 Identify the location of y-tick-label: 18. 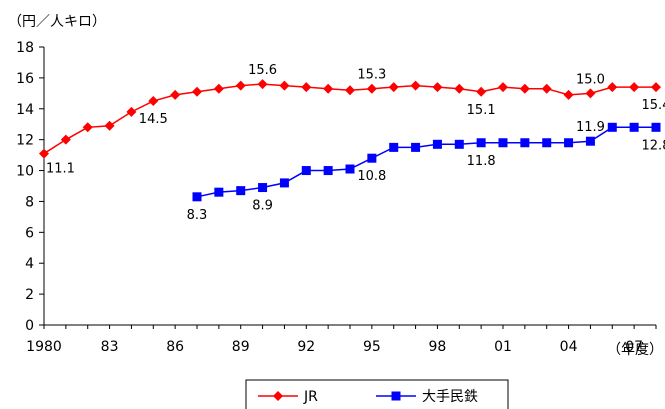
(25, 48).